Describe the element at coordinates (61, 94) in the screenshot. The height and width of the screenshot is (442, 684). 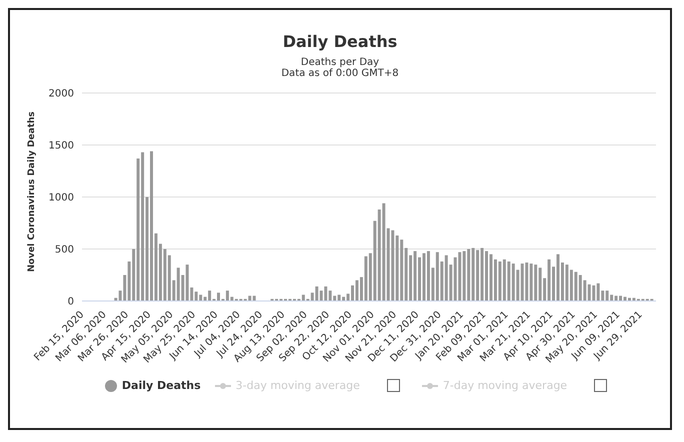
I see `y-tick-label: 2000` at that location.